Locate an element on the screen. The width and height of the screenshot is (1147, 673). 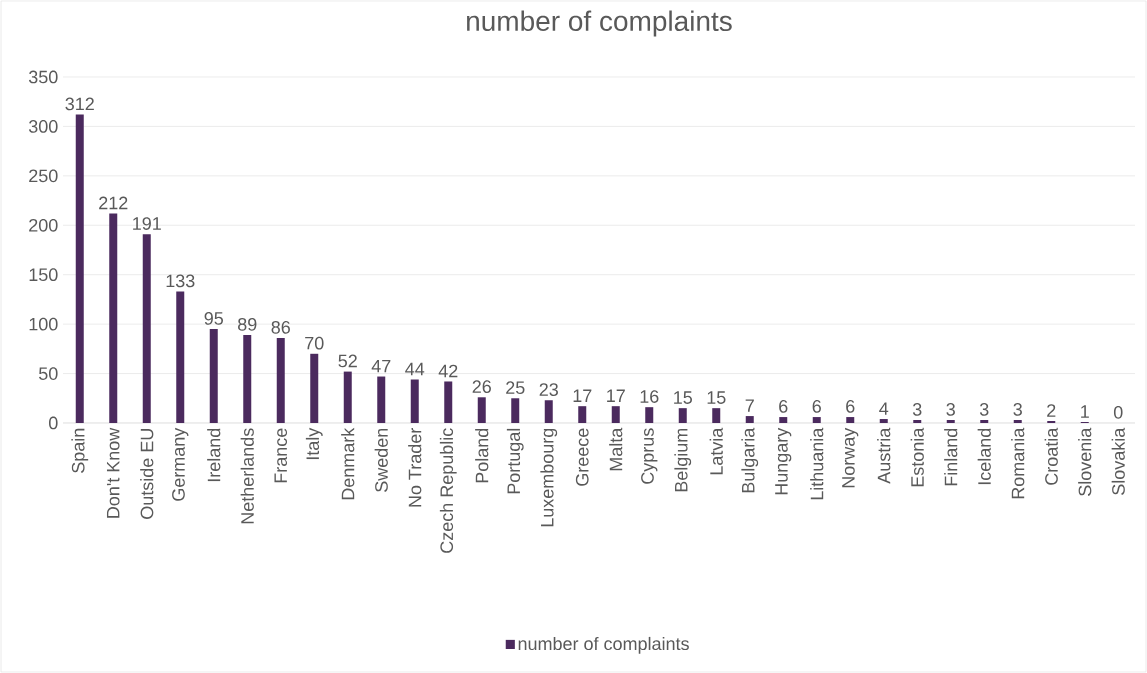
y-tick-label: 150 is located at coordinates (43, 275).